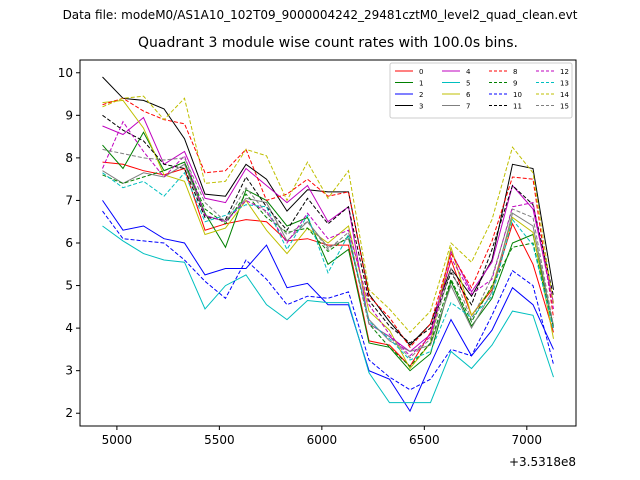 This screenshot has width=640, height=480. Describe the element at coordinates (542, 462) in the screenshot. I see `x-offset-label: +3.5318e8` at that location.